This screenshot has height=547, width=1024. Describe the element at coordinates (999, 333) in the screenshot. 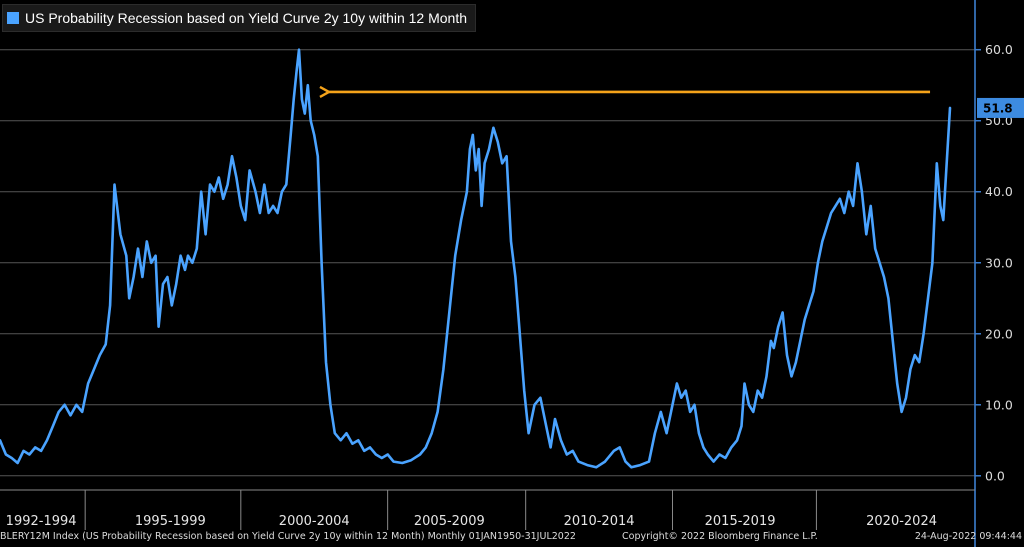

I see `y-tick-label: 20.0` at that location.